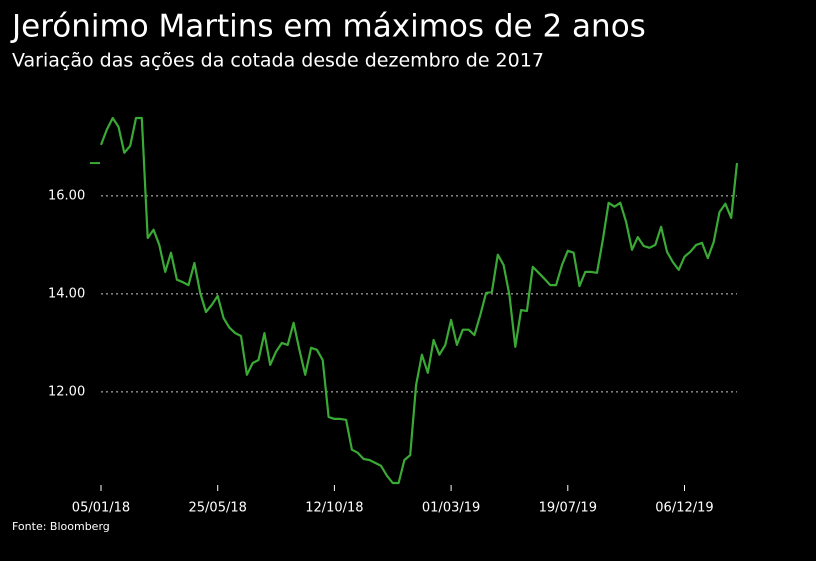  I want to click on y-tick-label: 14.00, so click(66, 293).